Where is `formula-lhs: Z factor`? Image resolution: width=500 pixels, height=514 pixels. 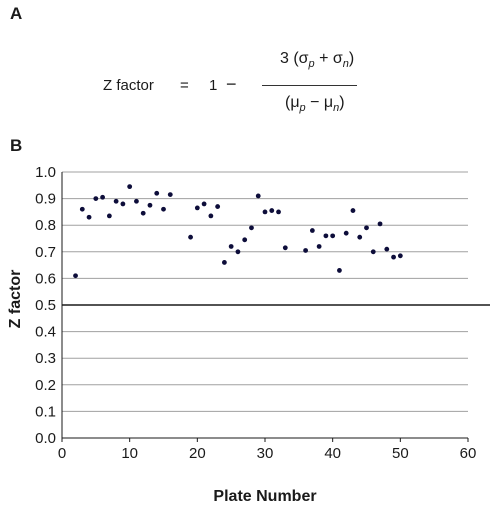
formula-lhs: Z factor is located at coordinates (128, 85).